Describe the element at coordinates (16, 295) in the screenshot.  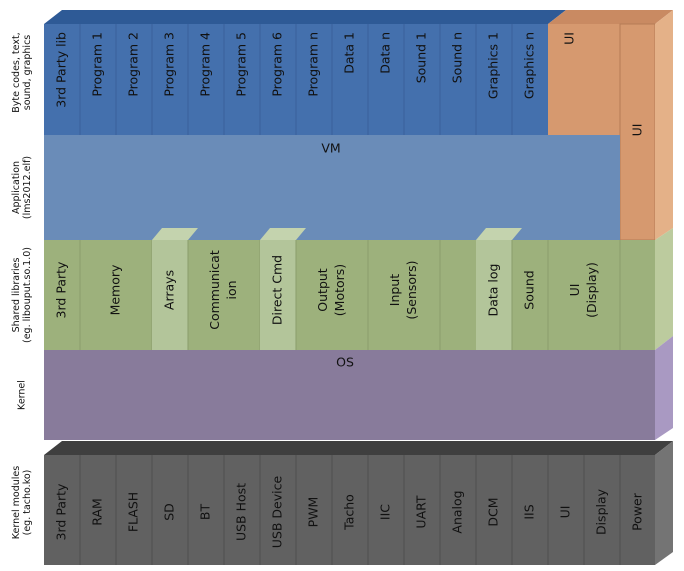
I see `layer-label: Shared libraries` at that location.